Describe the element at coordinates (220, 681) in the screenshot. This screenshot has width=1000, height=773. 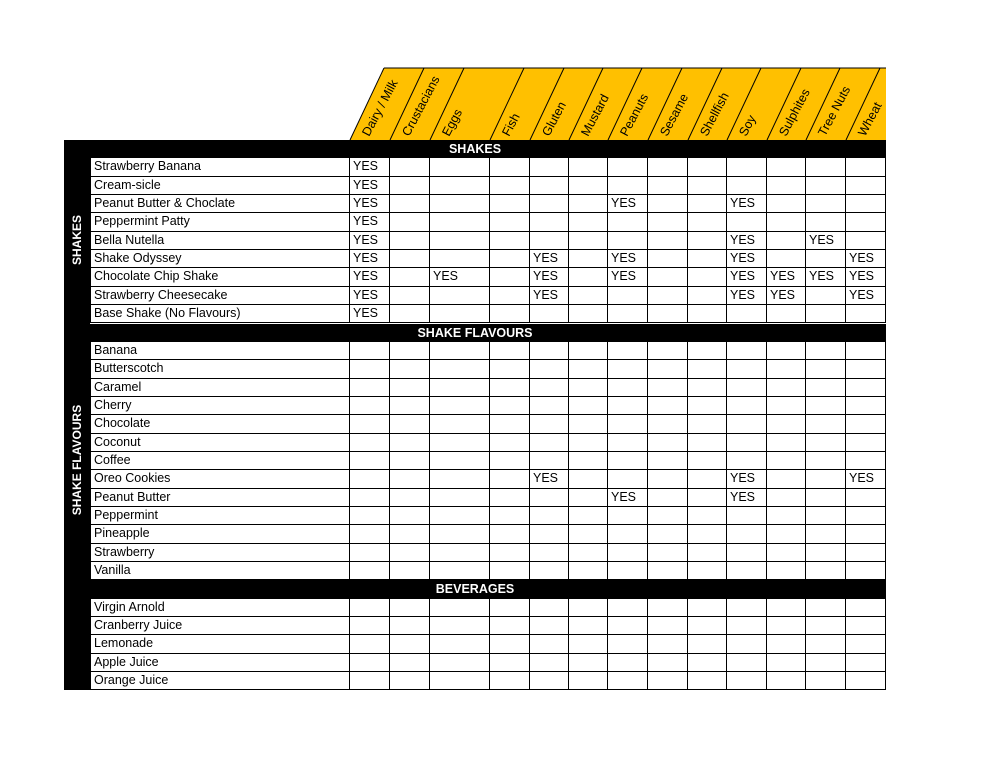
I see `item-name: Orange Juice` at that location.